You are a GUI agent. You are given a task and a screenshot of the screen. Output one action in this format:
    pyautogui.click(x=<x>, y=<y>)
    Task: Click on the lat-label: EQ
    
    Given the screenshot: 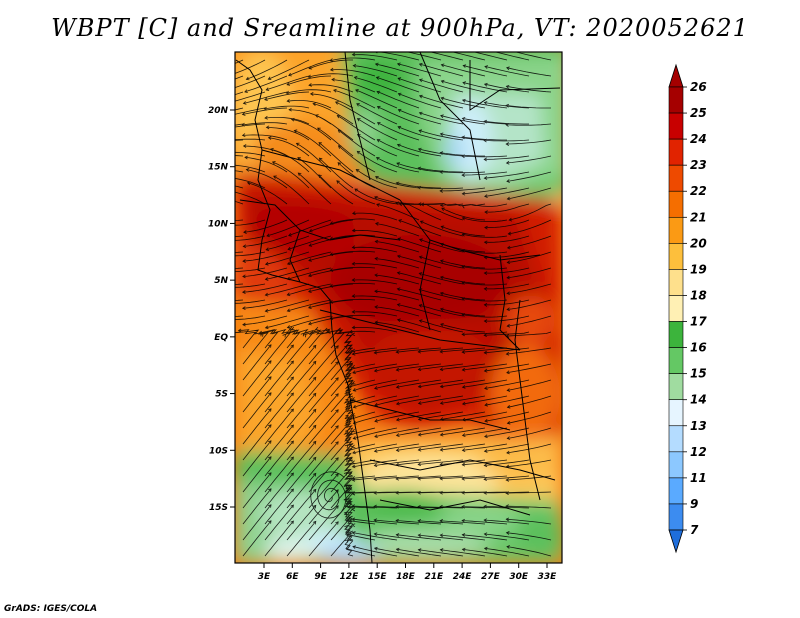 What is the action you would take?
    pyautogui.click(x=221, y=338)
    